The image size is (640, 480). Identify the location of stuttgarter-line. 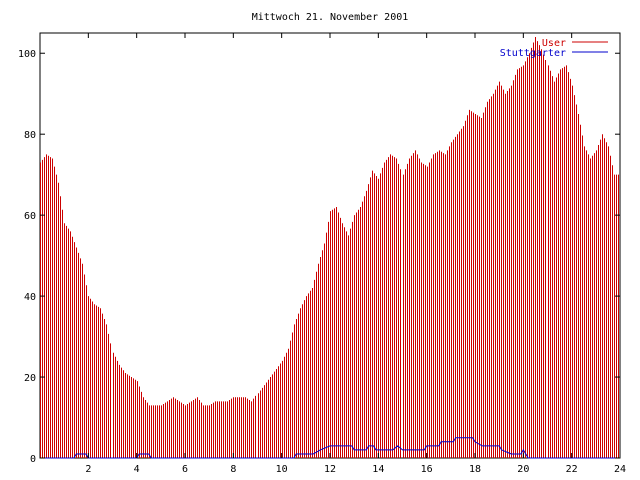
(330, 448).